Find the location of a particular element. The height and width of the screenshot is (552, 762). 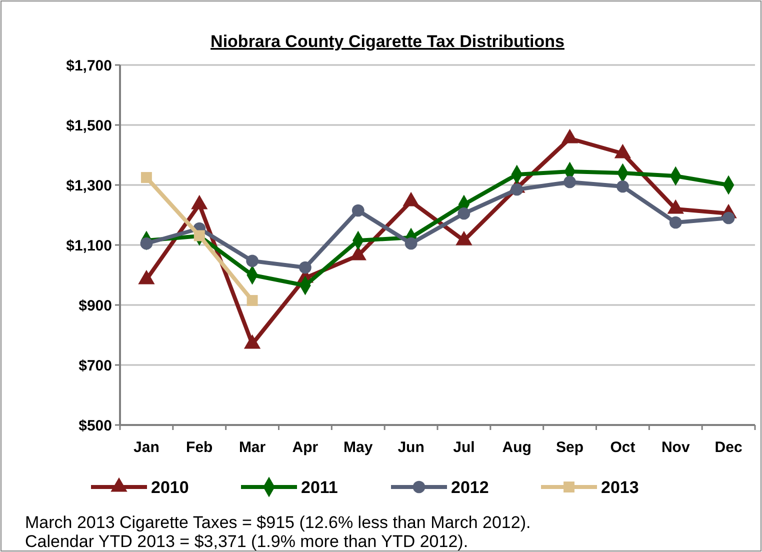

text: March 2013 Cigarette Taxes = $915 (12.6% less than March 2012). is located at coordinates (278, 522).